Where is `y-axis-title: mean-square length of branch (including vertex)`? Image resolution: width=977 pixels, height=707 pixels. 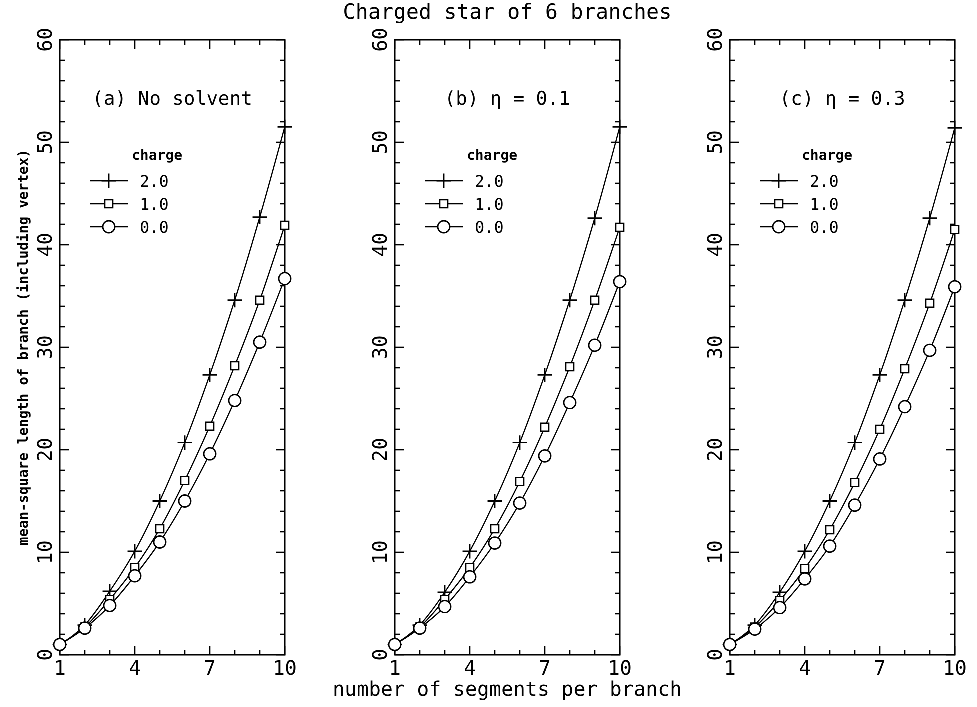
y-axis-title: mean-square length of branch (including vertex) is located at coordinates (24, 347).